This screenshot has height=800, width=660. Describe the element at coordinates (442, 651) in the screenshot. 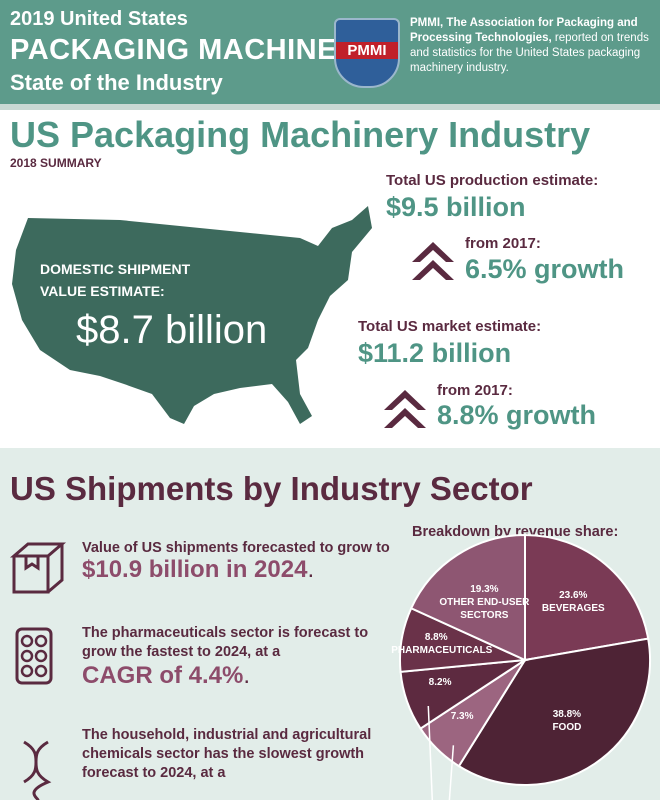

I see `slice-category: PHARMACEUTICALS` at that location.